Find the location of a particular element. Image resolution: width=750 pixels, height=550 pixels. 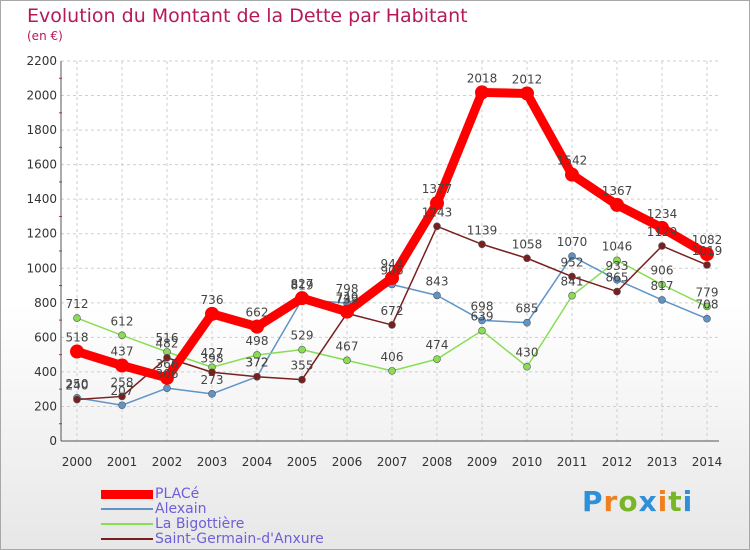

data-label: 207 is located at coordinates (122, 391).